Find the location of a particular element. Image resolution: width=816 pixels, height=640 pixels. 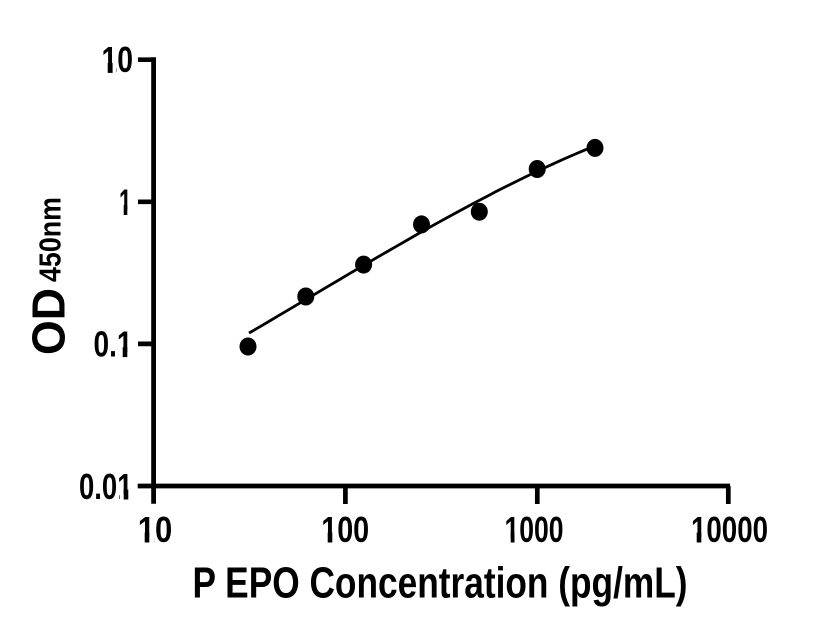

svg-text: OD450nm is located at coordinates (48, 276).